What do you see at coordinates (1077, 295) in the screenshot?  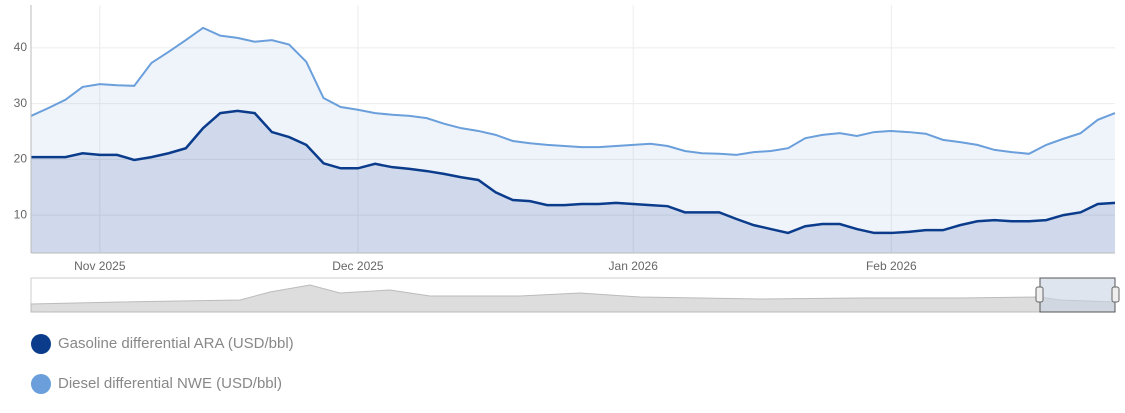 I see `navigator-window` at bounding box center [1077, 295].